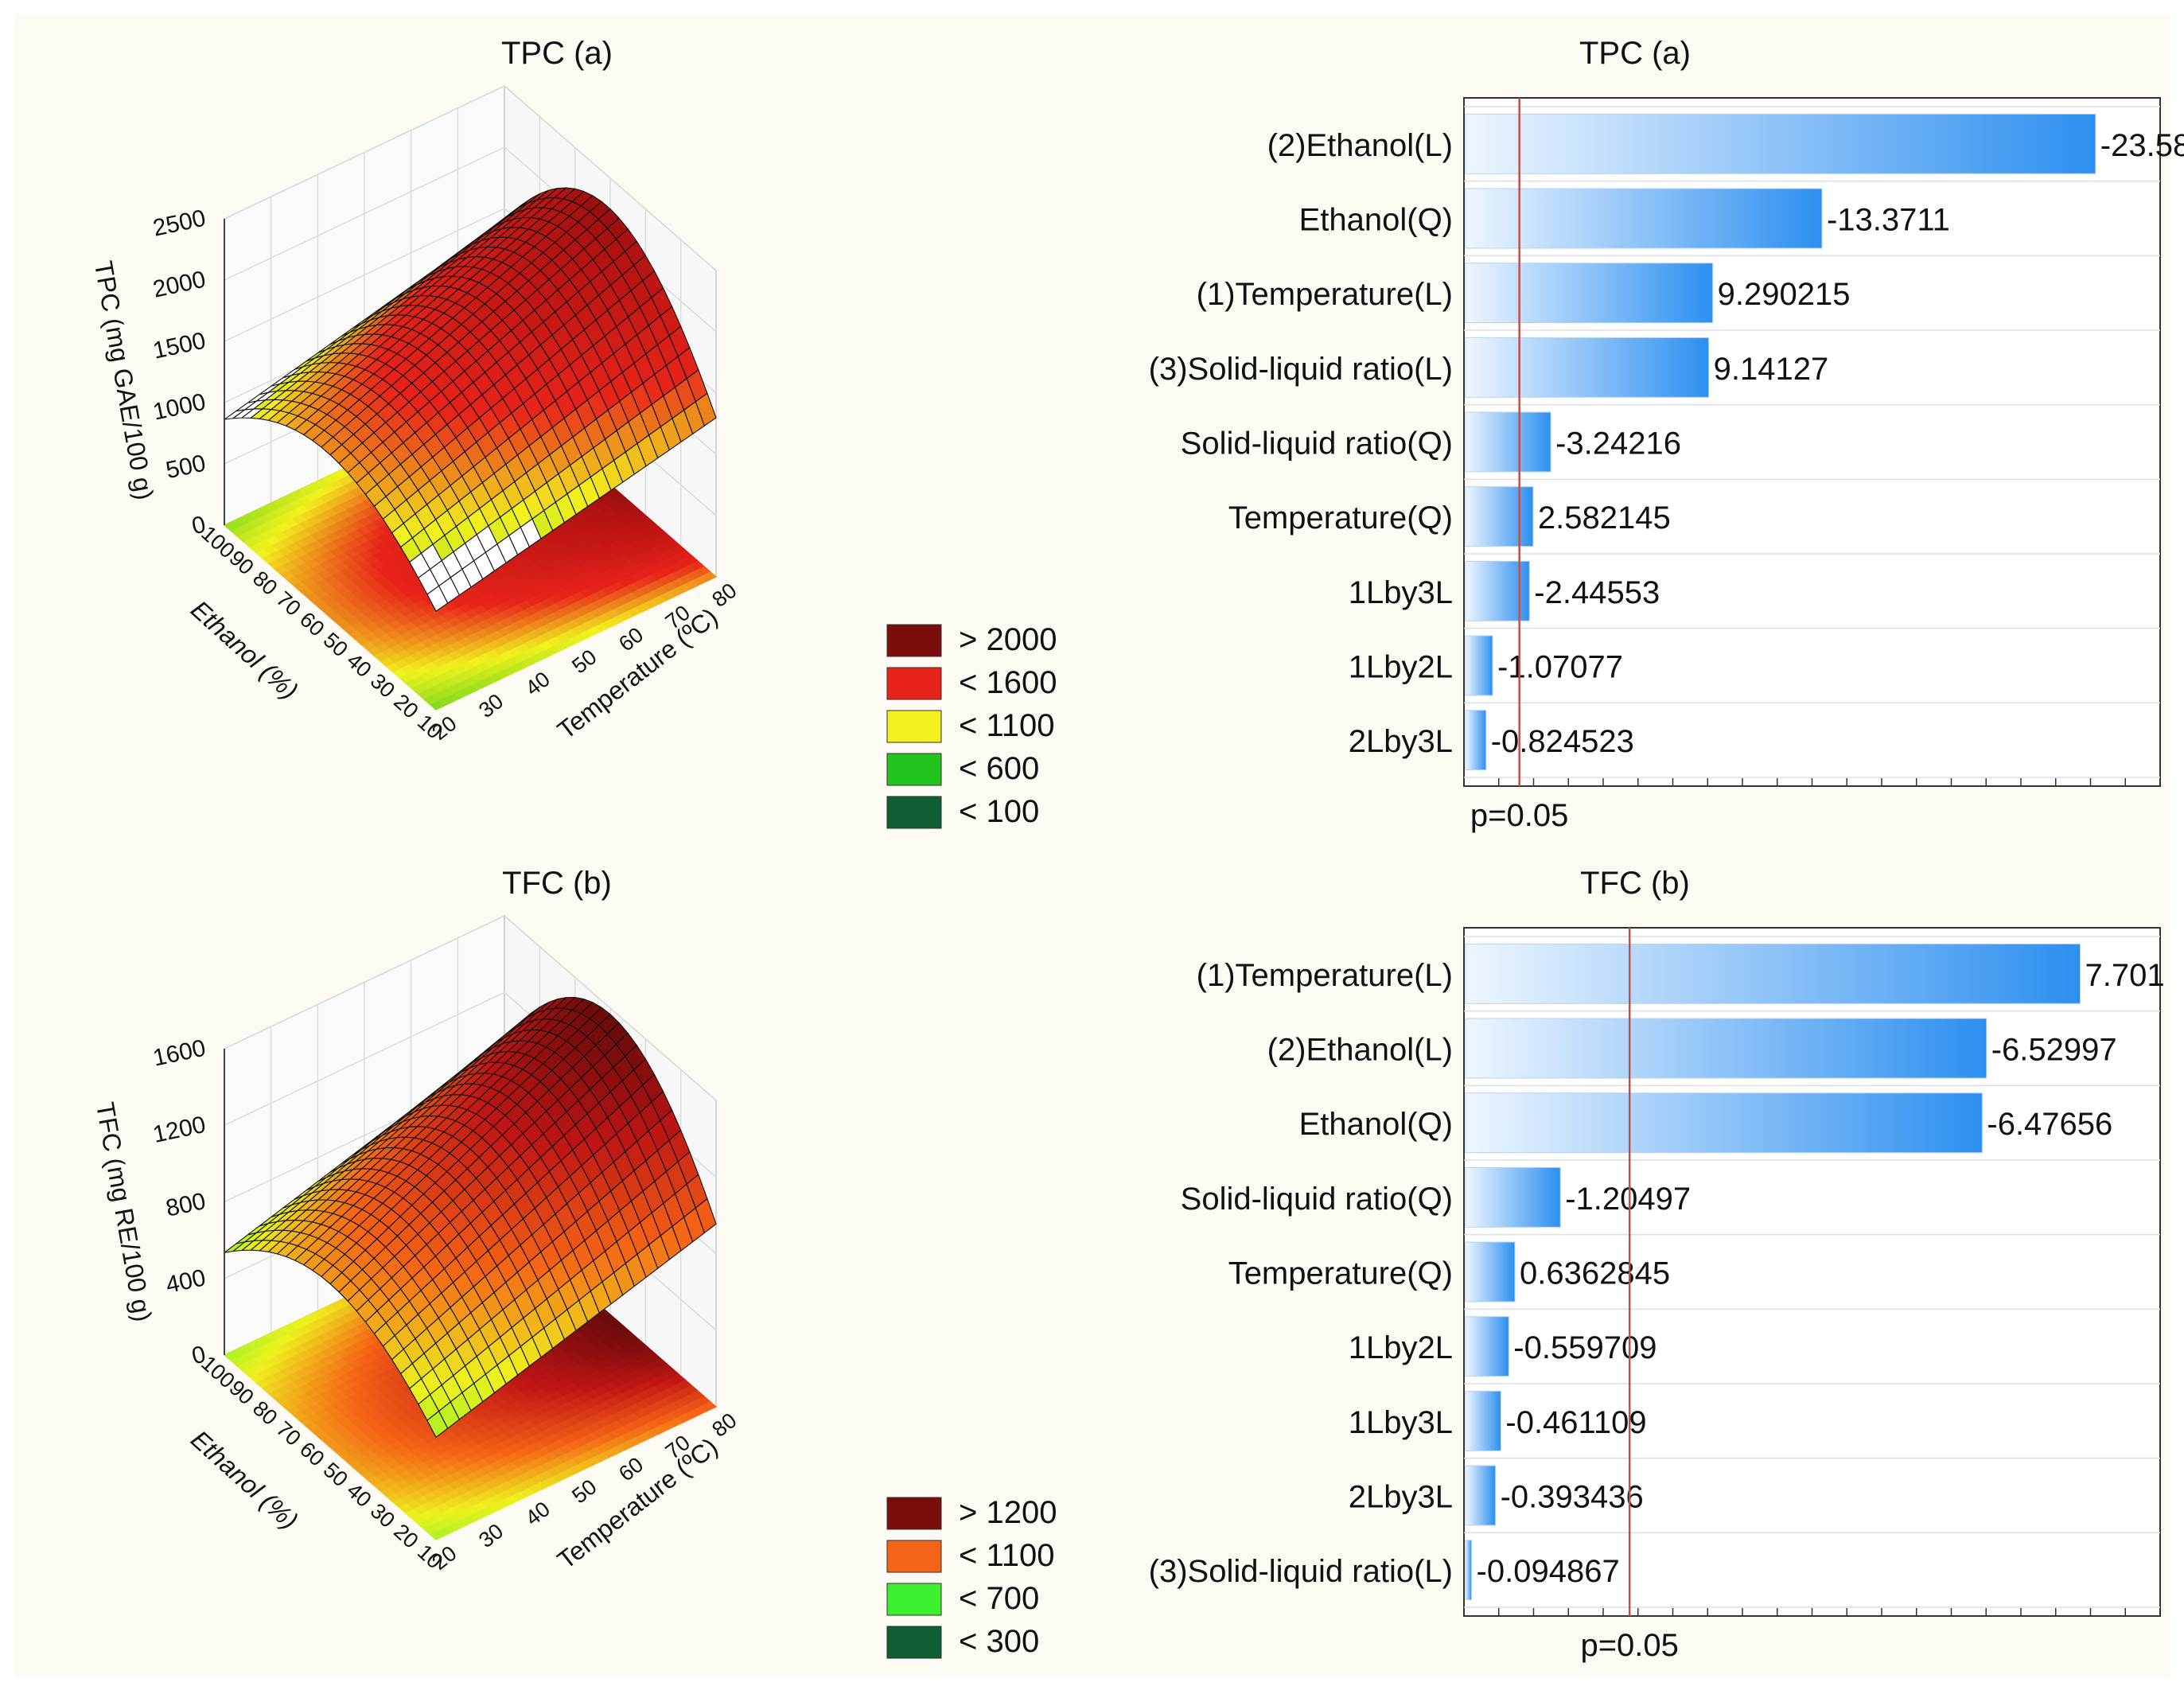  What do you see at coordinates (2054, 1050) in the screenshot?
I see `bar-value-label: -6.52997` at bounding box center [2054, 1050].